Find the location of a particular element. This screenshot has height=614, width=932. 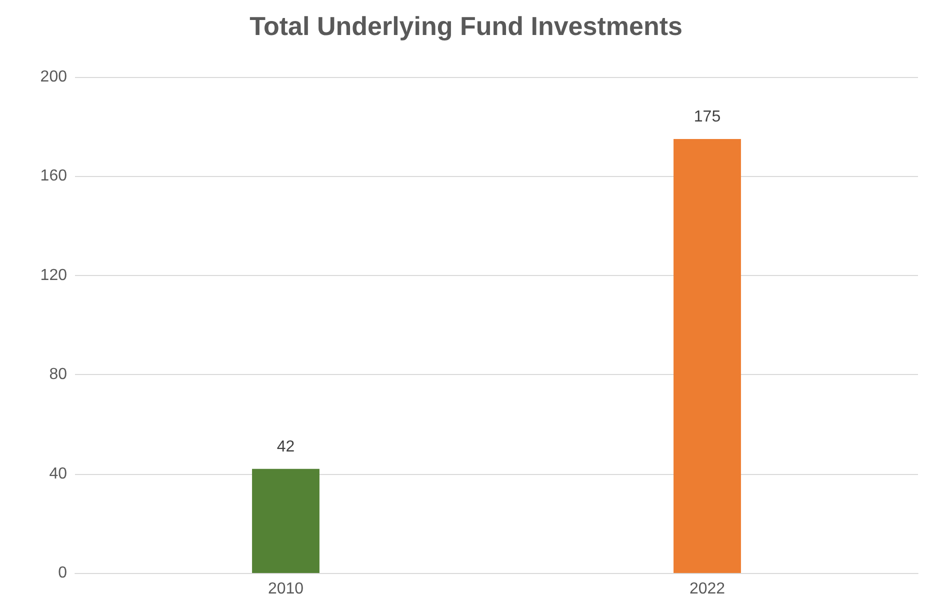

x-tick-label: 2010 is located at coordinates (286, 589).